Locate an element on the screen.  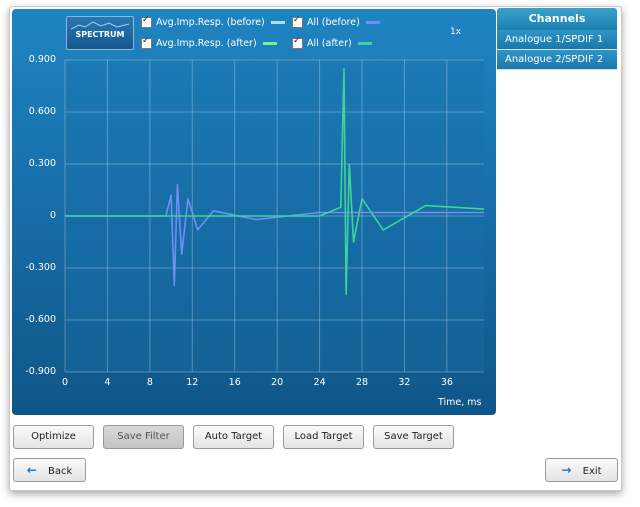
exit-button: → Exit is located at coordinates (581, 470).